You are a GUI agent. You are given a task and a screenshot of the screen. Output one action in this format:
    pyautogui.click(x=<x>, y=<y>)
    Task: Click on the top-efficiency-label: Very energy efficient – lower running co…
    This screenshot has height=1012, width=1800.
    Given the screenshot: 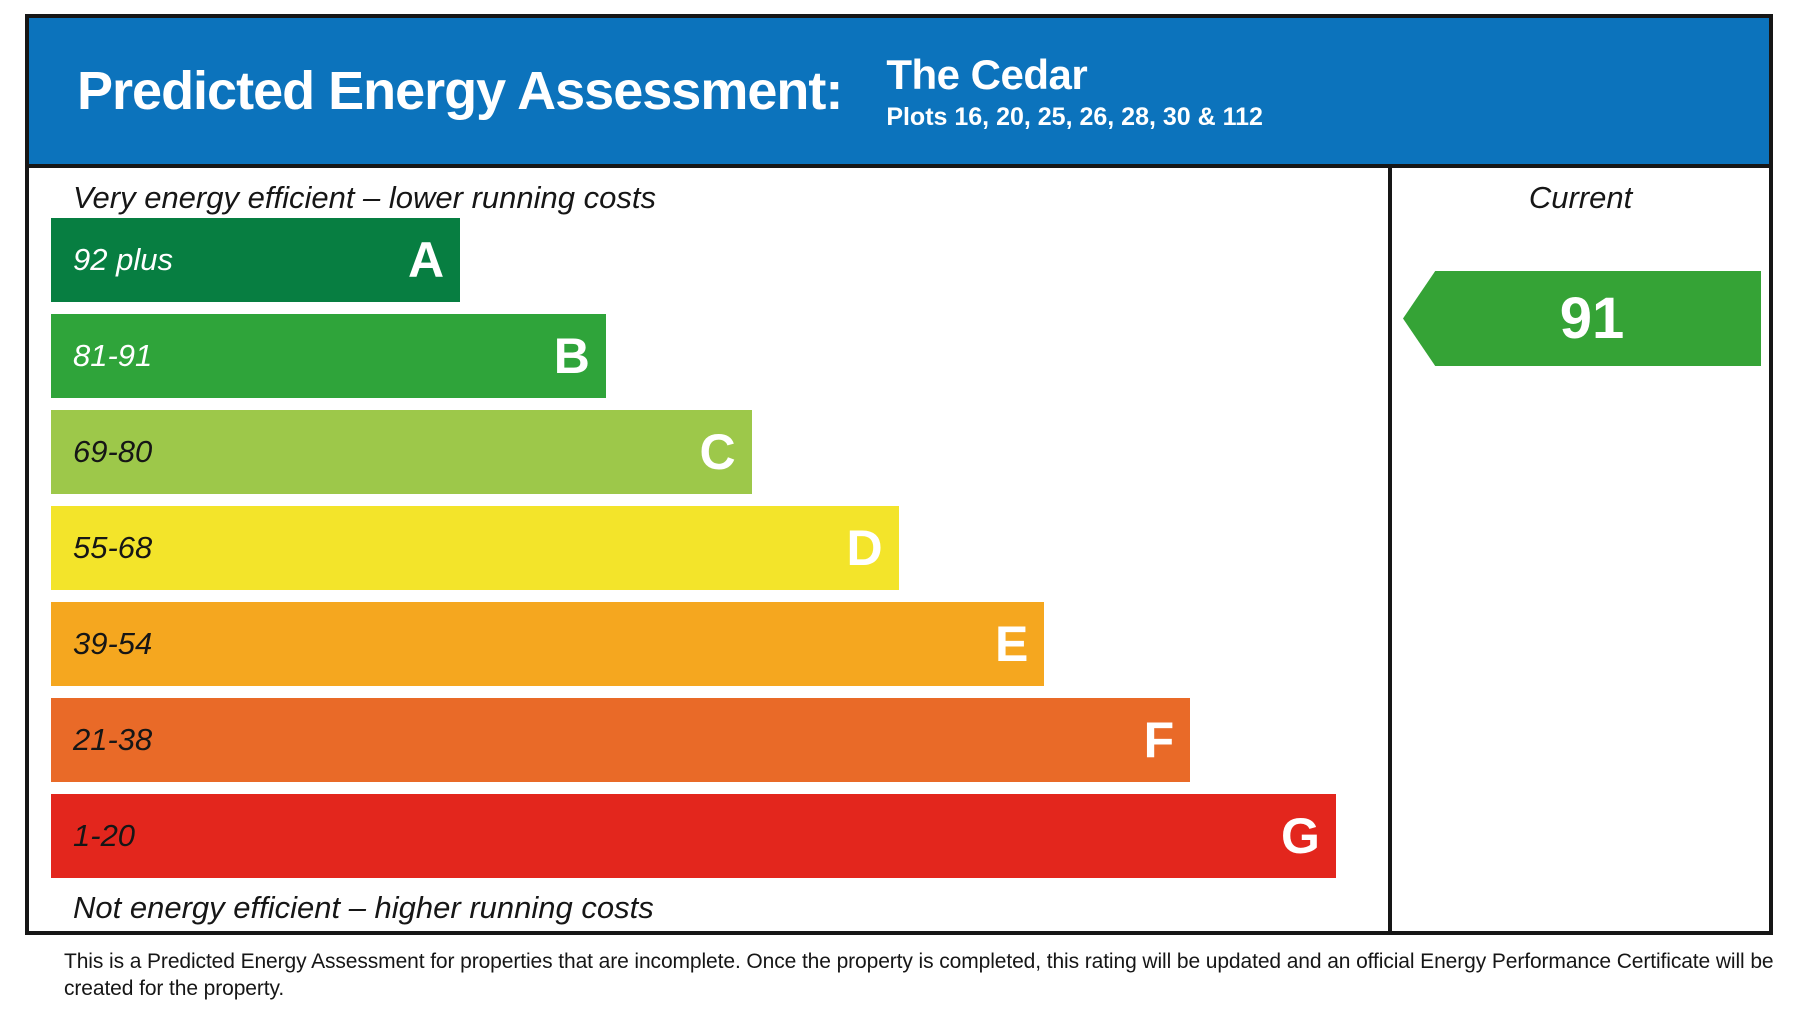 What is the action you would take?
    pyautogui.click(x=364, y=197)
    